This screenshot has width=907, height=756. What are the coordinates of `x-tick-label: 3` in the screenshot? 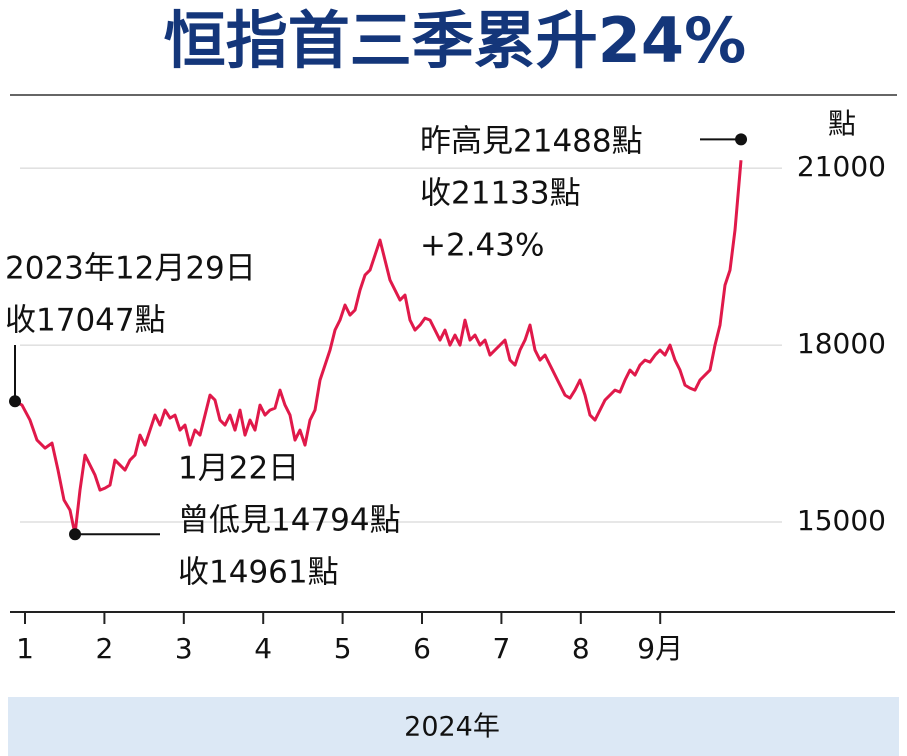 It's located at (184, 648).